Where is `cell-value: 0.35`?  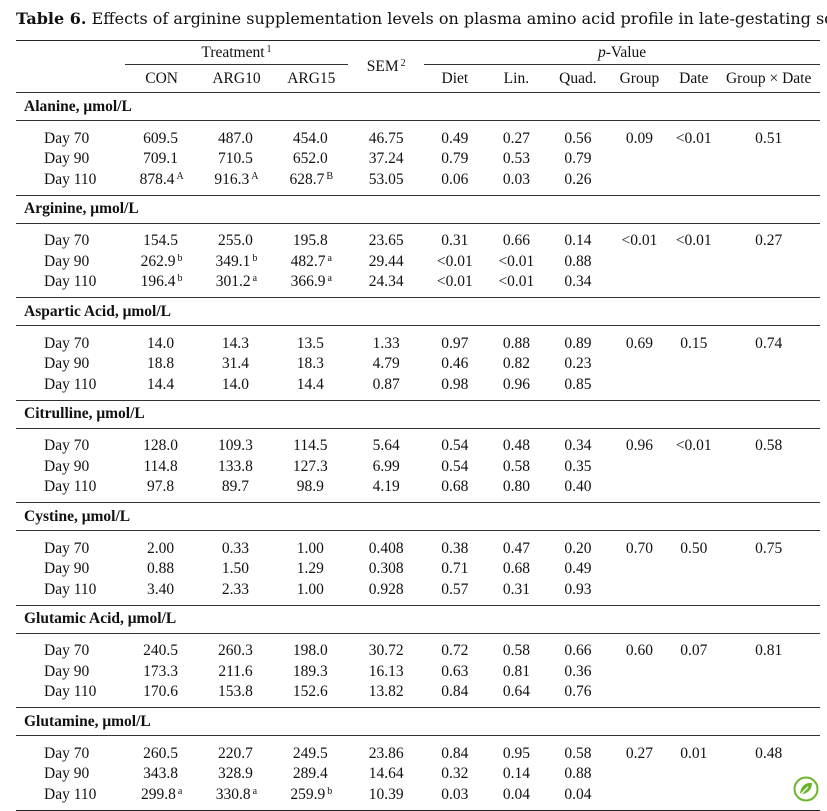 cell-value: 0.35 is located at coordinates (578, 466).